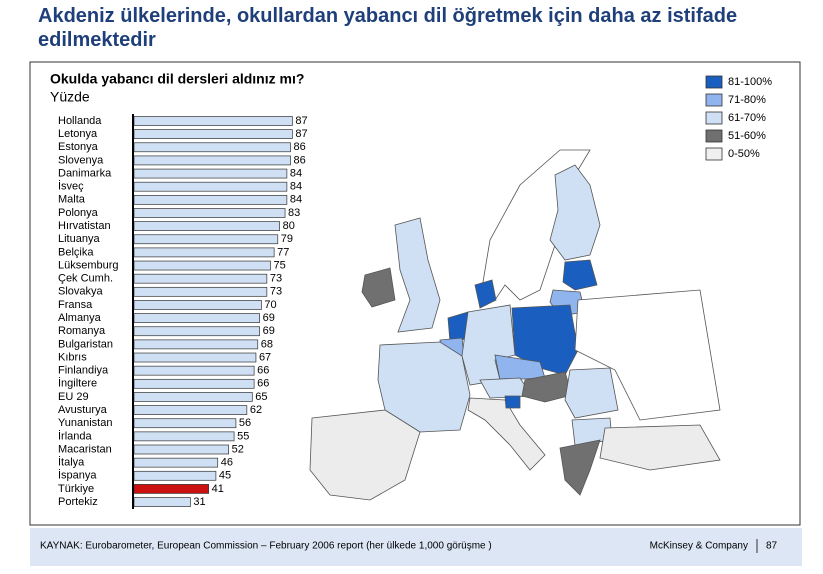 The height and width of the screenshot is (574, 823). Describe the element at coordinates (300, 147) in the screenshot. I see `value-label: 86` at that location.